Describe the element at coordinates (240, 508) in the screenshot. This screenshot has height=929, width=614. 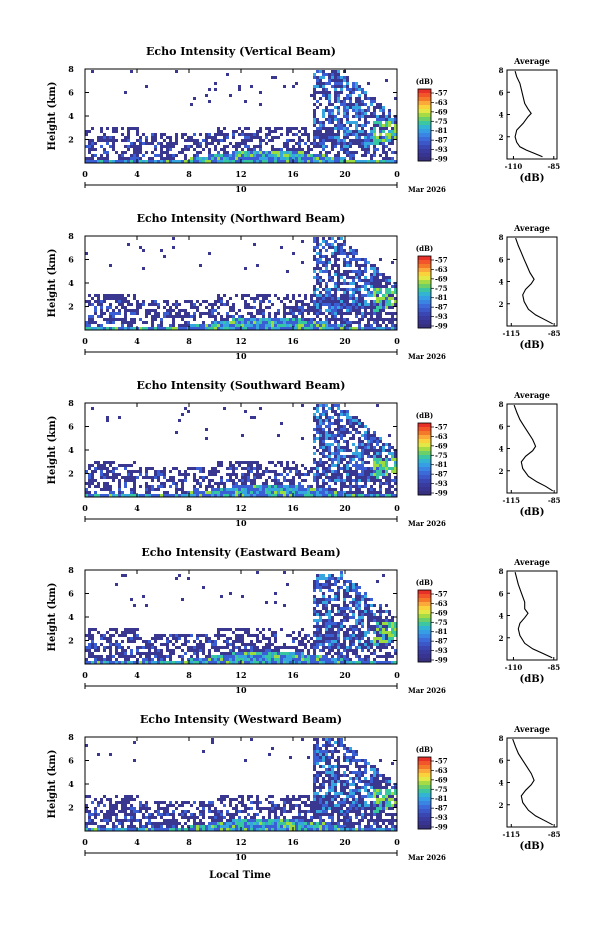
I see `x-tick-label: 12` at that location.